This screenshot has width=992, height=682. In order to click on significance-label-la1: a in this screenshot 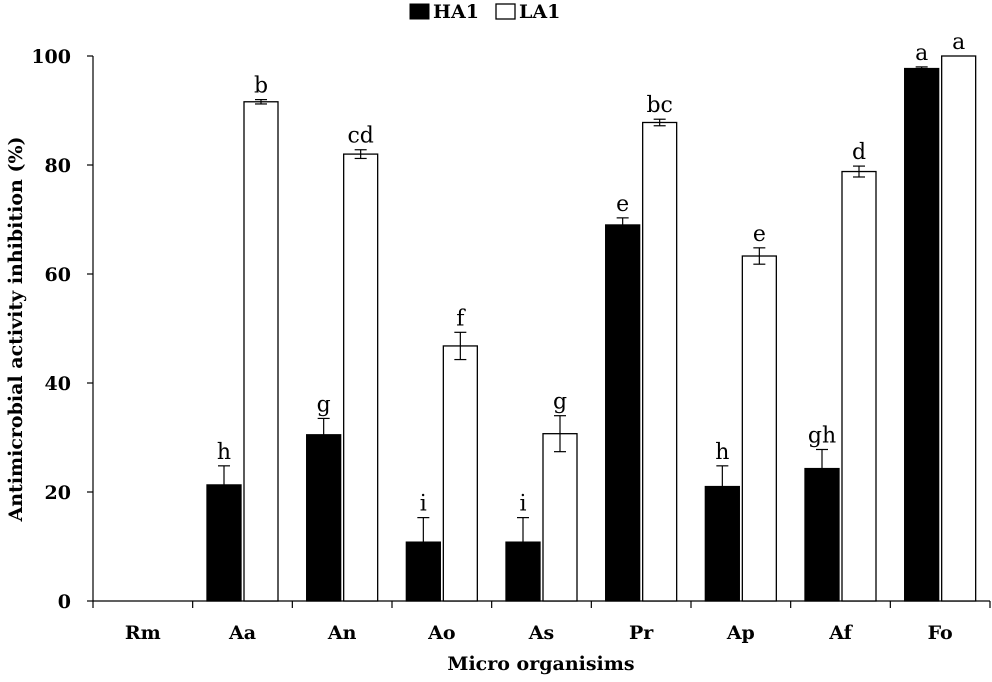, I will do `click(958, 42)`.